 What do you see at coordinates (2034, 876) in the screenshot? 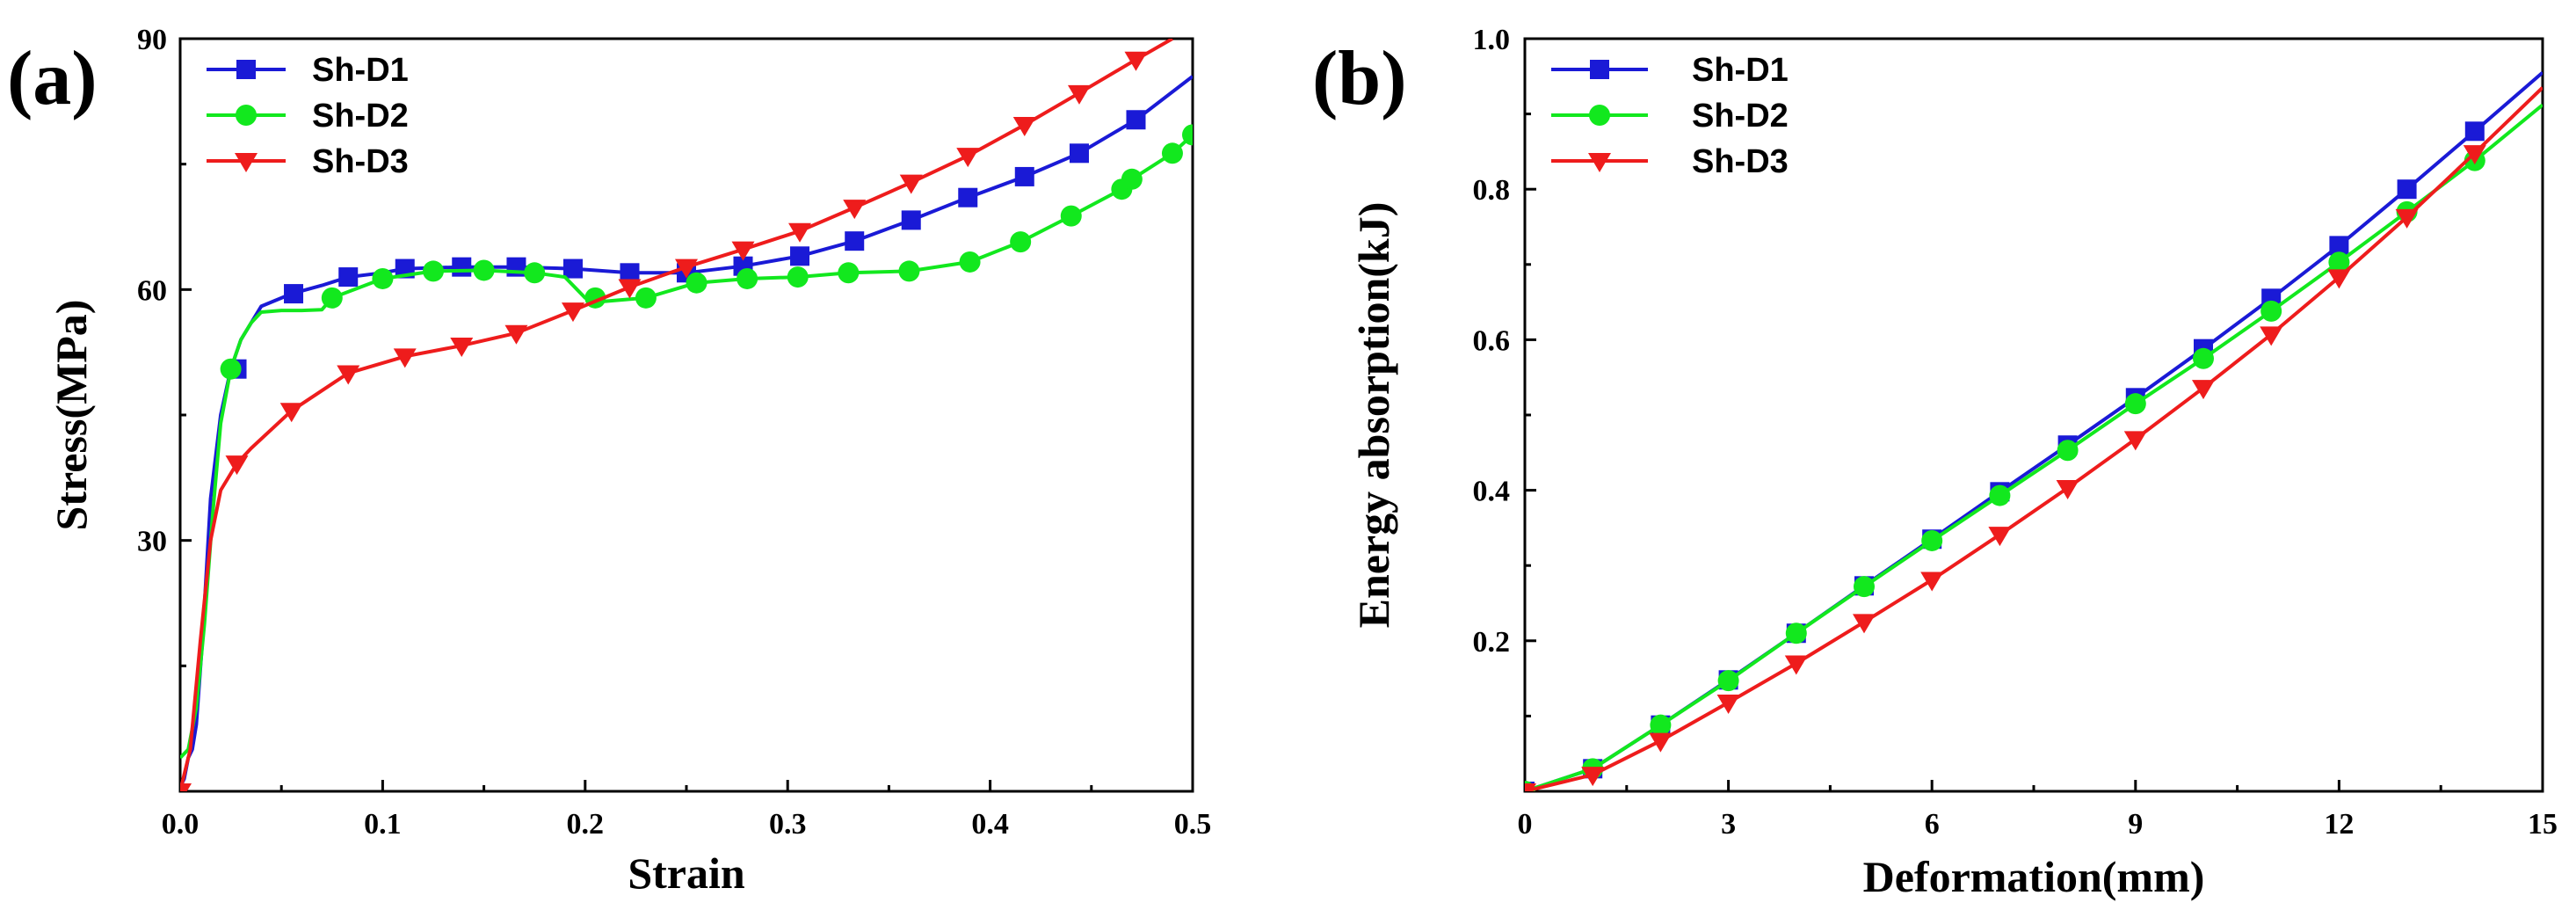
I see `panel-b-x-axis-title: Deformation(mm)` at bounding box center [2034, 876].